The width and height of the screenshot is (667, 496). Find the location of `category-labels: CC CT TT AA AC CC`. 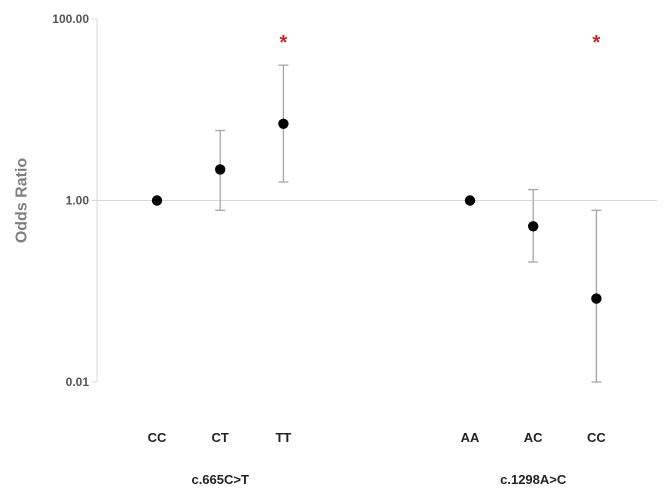

category-labels: CC CT TT AA AC CC is located at coordinates (377, 437).